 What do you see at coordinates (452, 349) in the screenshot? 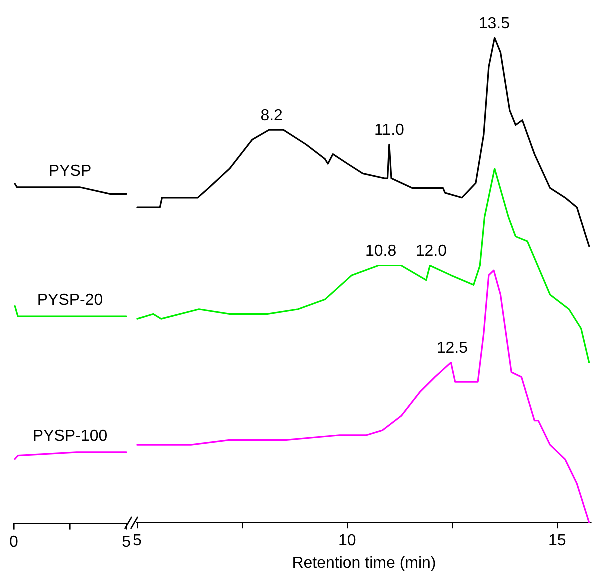
I see `annotation: 12.5` at bounding box center [452, 349].